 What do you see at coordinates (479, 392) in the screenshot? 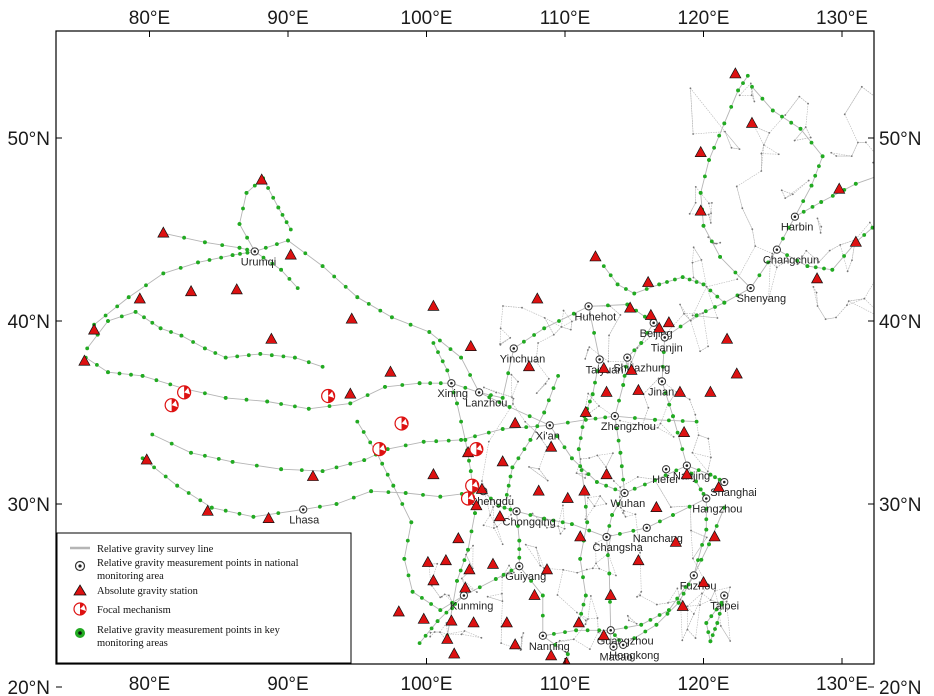
I see `city-marker-dot` at bounding box center [479, 392].